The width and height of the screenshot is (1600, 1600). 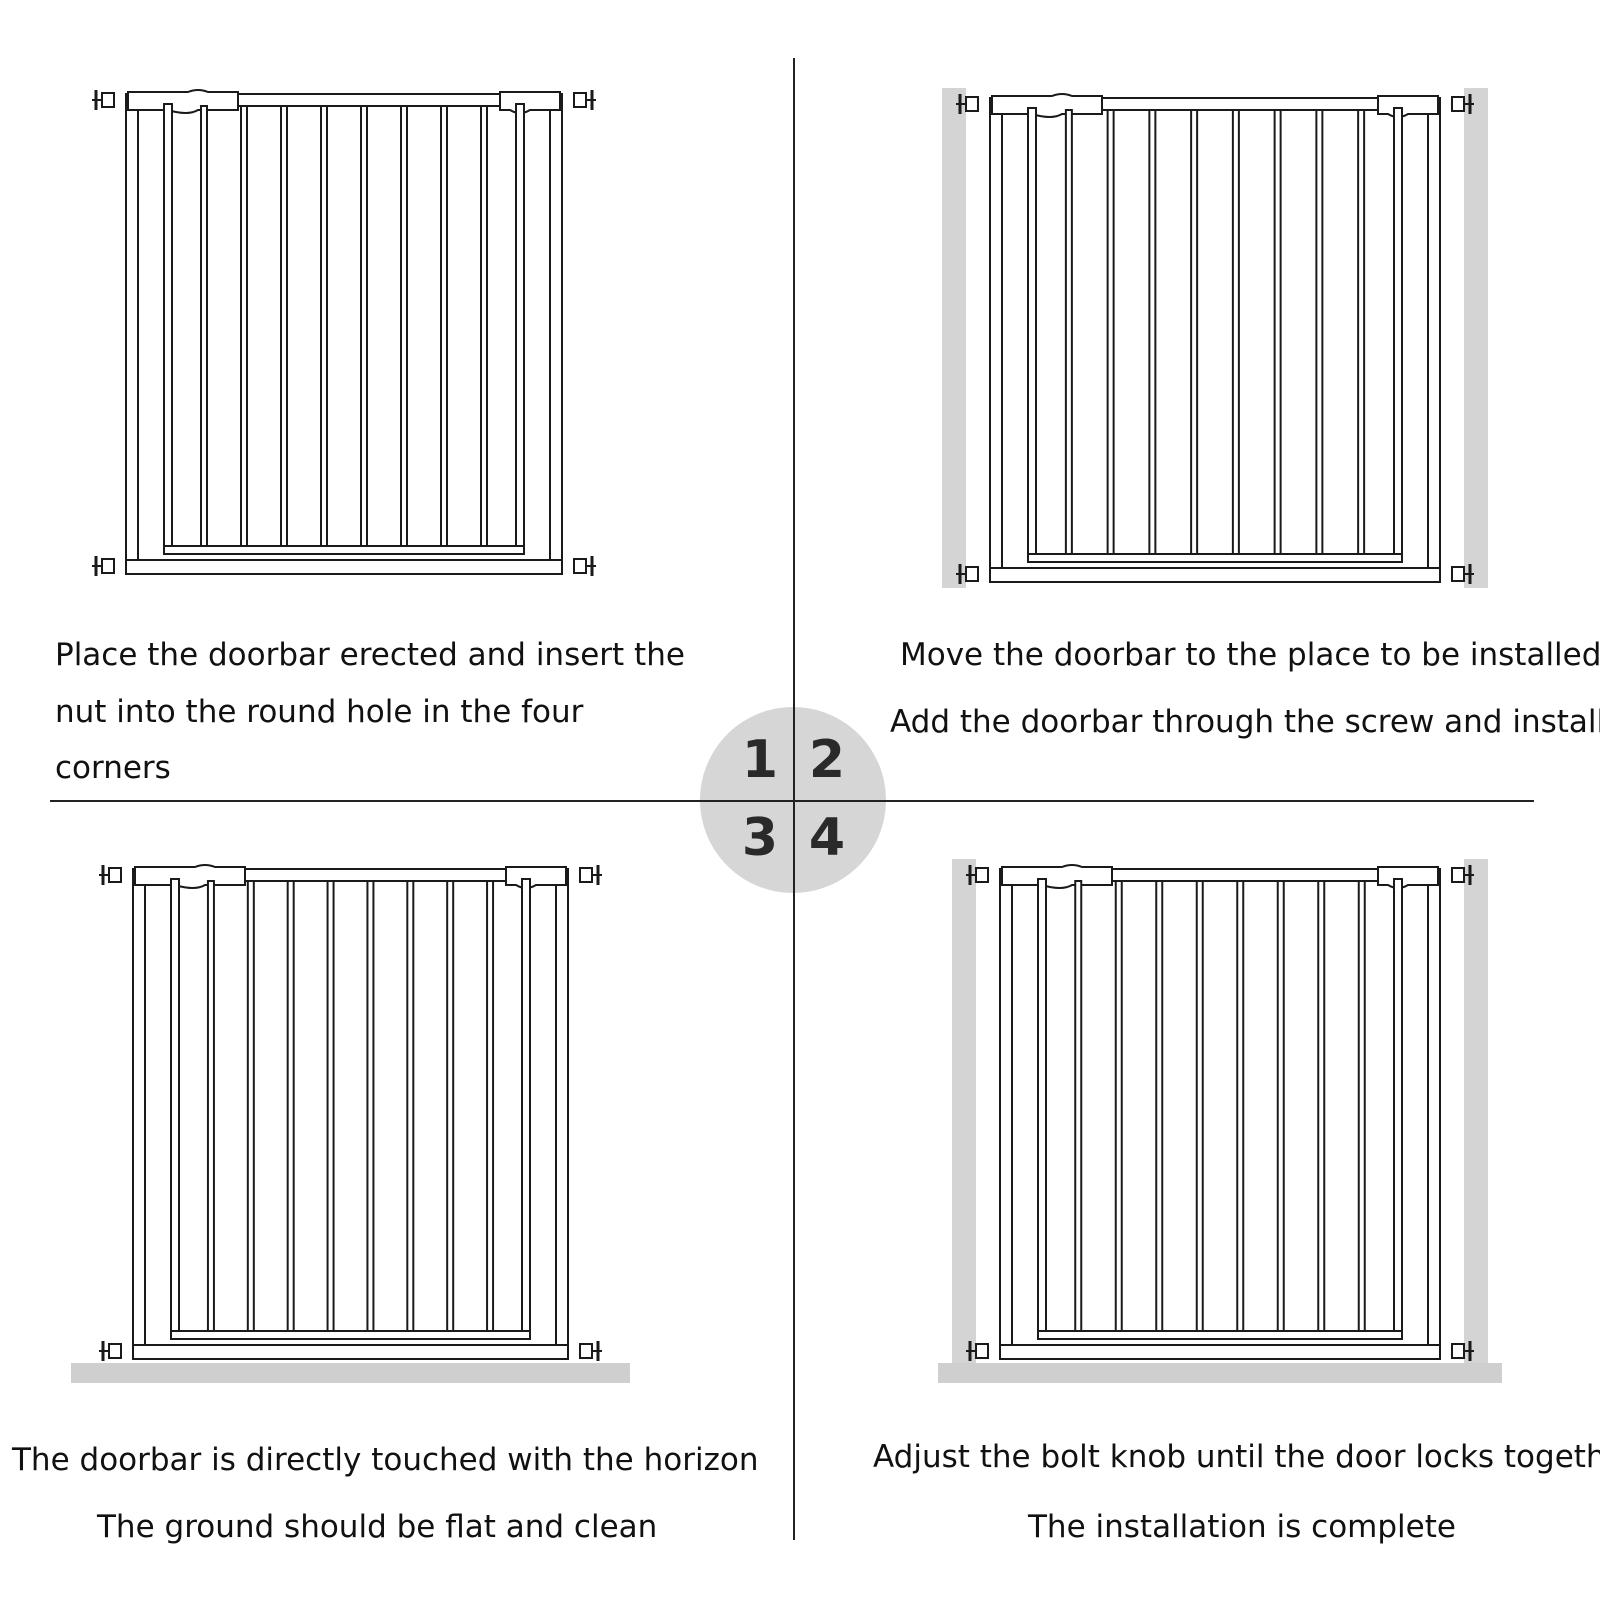 What do you see at coordinates (760, 838) in the screenshot?
I see `step-number-3: 3` at bounding box center [760, 838].